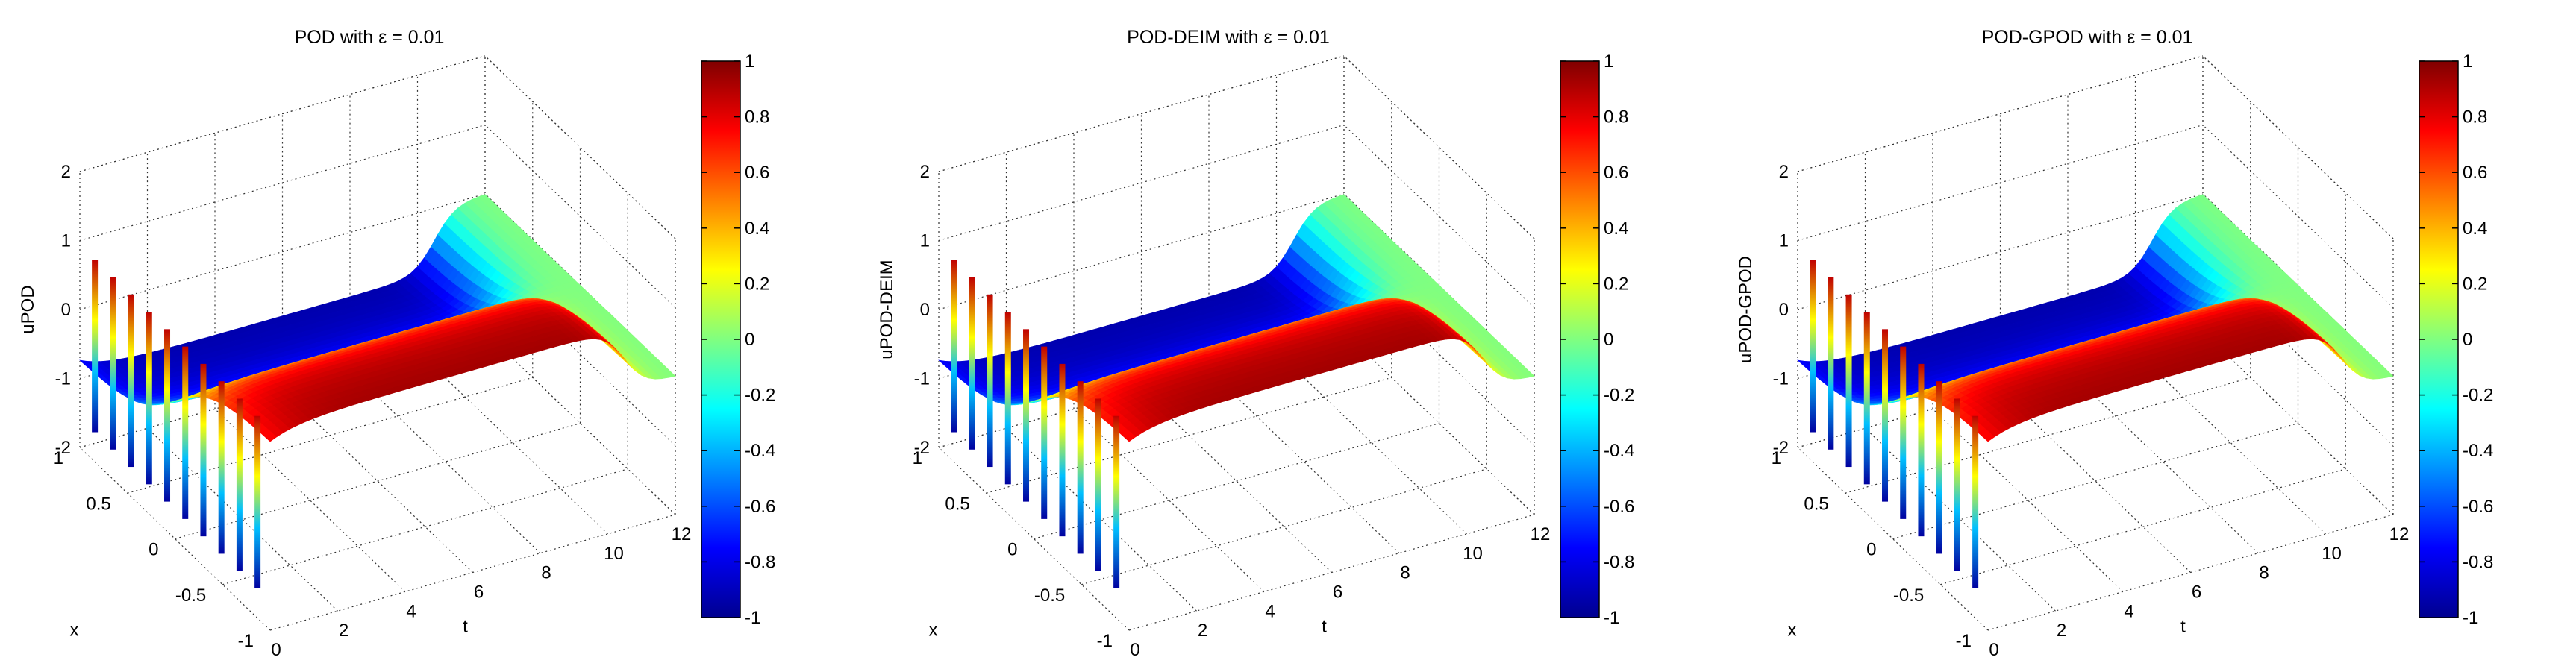 This screenshot has width=2576, height=669. I want to click on zlabel: uPOD-GPOD, so click(1746, 309).